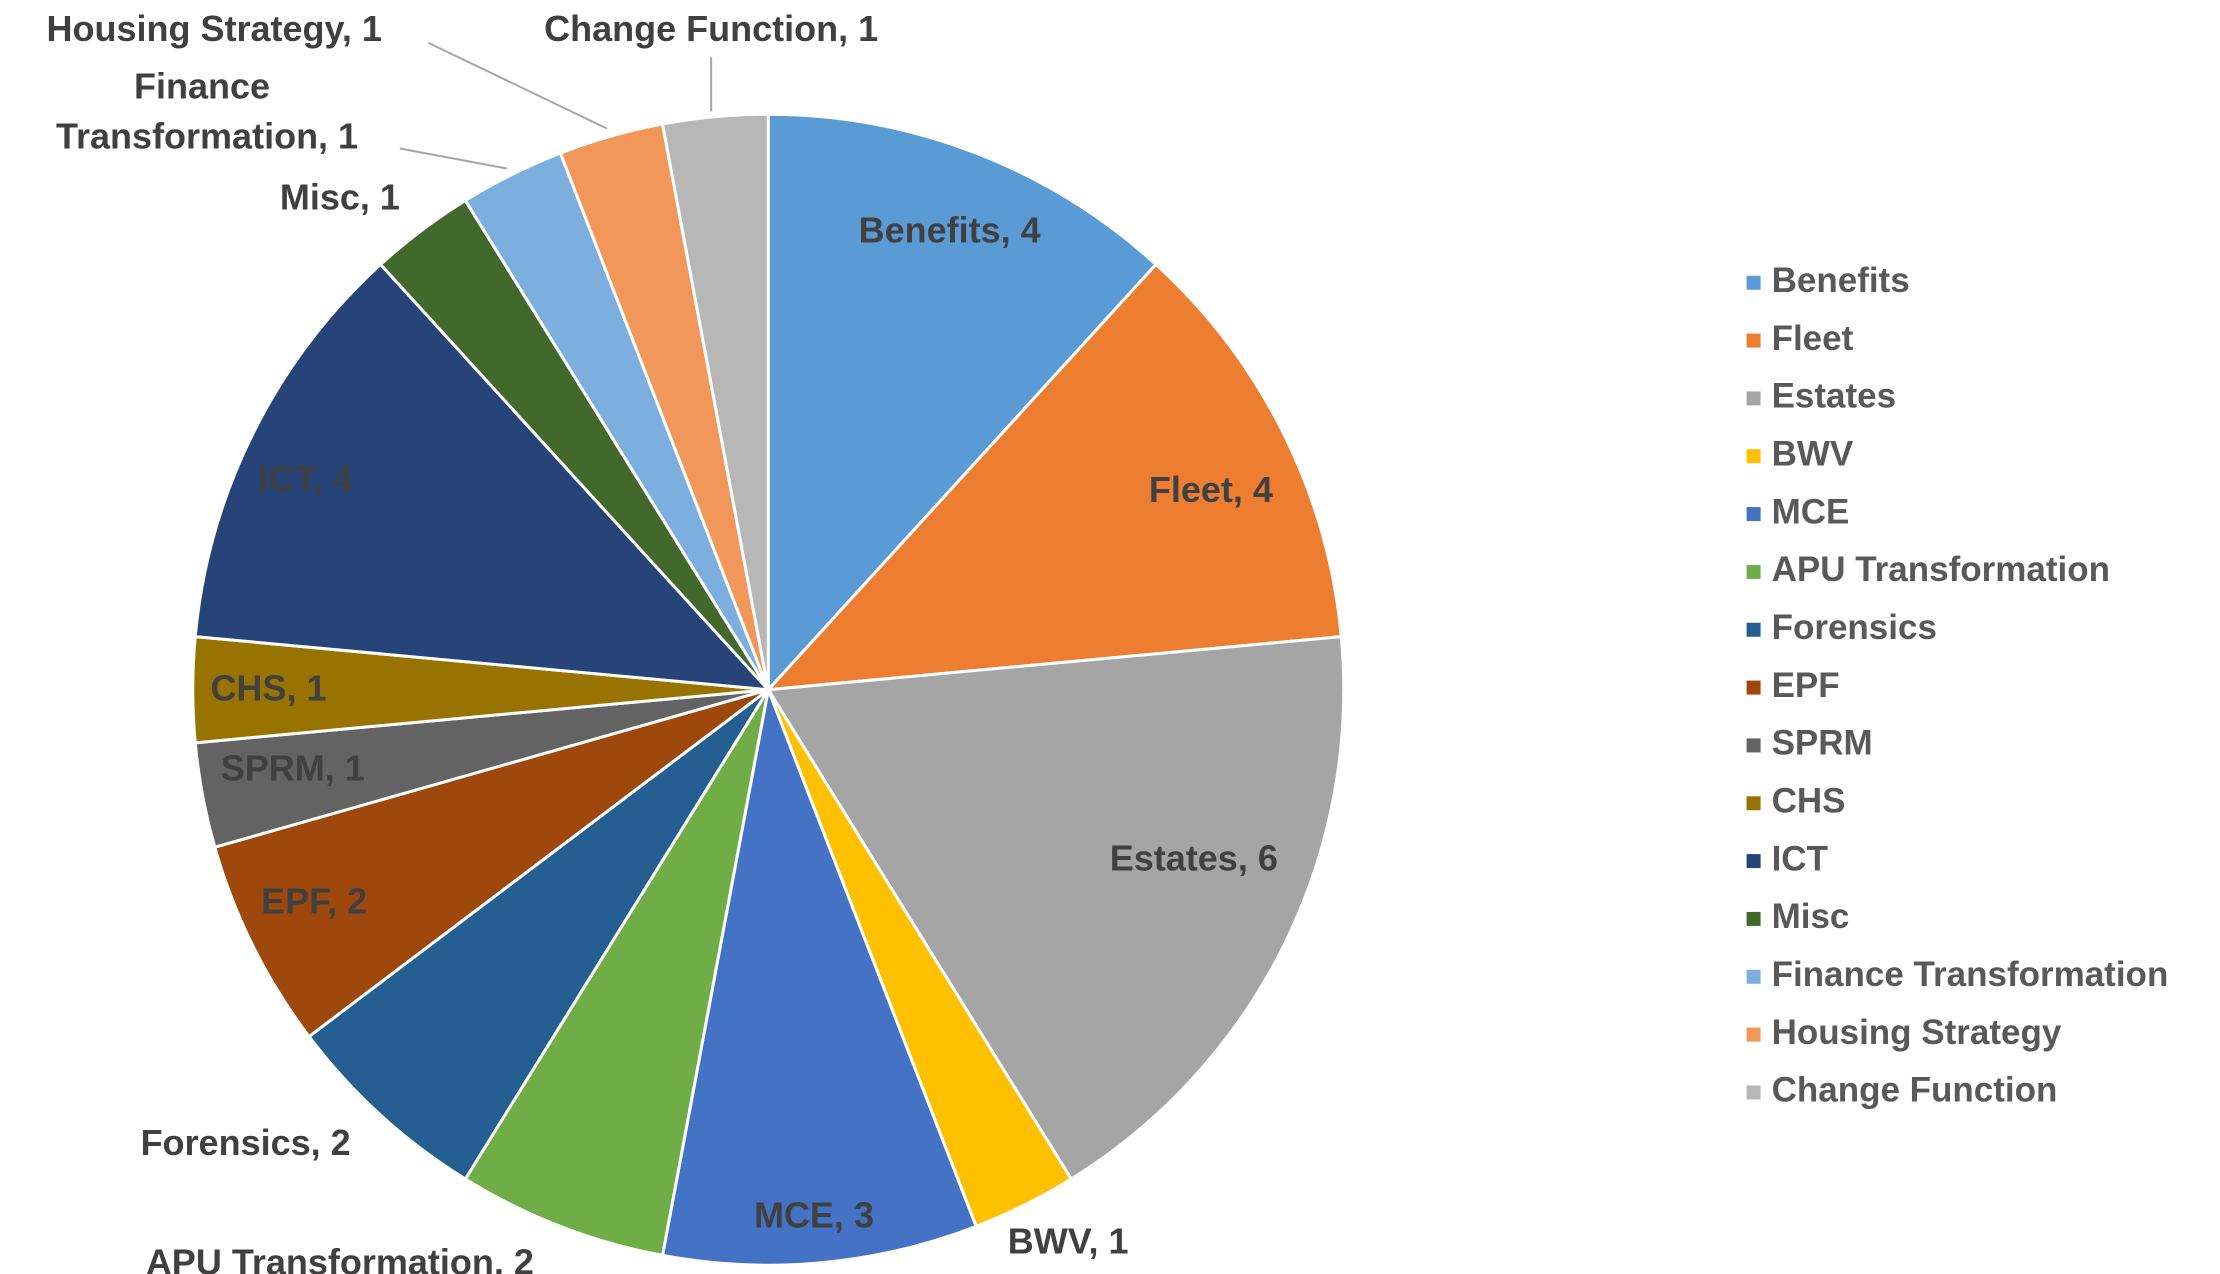 Image resolution: width=2220 pixels, height=1274 pixels. I want to click on legend-label: EPF, so click(1806, 685).